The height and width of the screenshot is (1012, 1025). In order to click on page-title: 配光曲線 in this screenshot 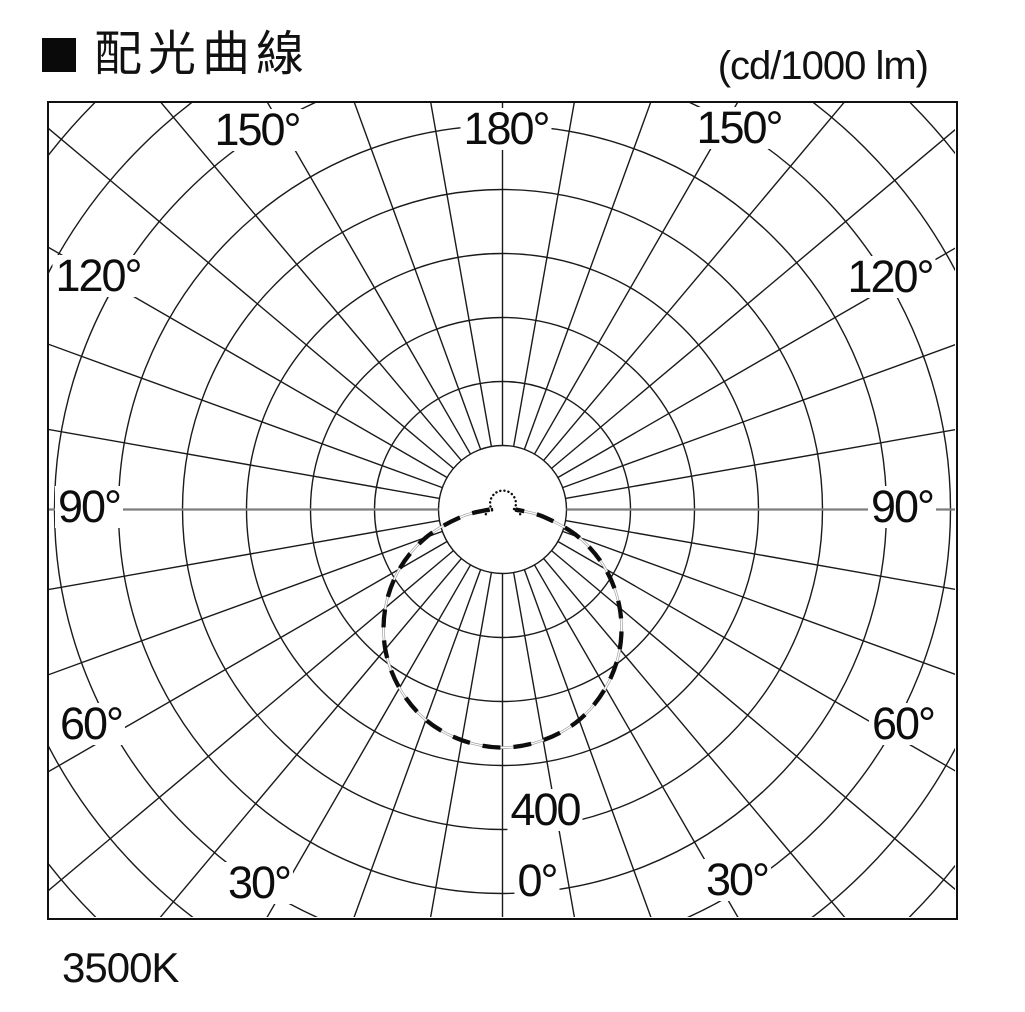, I will do `click(176, 55)`.